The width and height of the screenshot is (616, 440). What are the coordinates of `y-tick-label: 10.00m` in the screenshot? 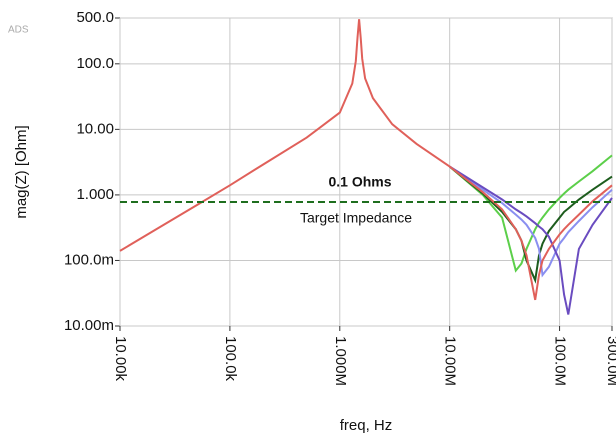 It's located at (89, 325).